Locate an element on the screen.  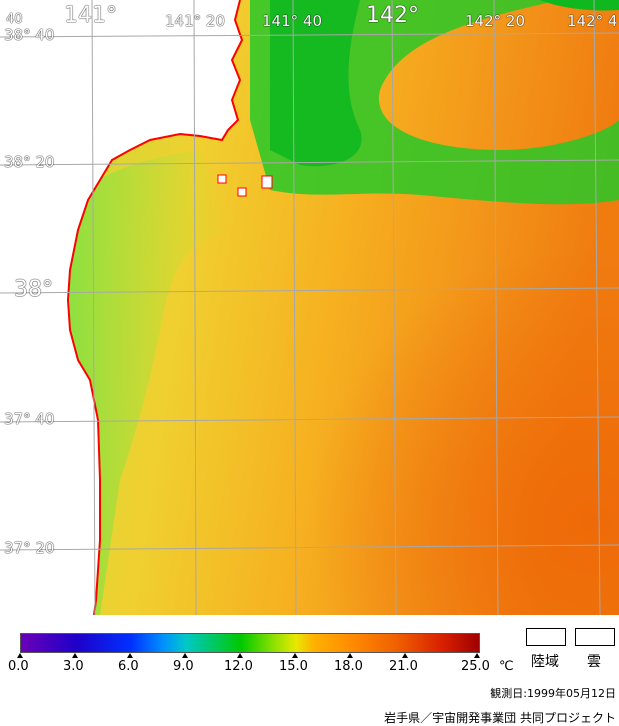
colorbar-tick-label: 21.0 is located at coordinates (403, 666).